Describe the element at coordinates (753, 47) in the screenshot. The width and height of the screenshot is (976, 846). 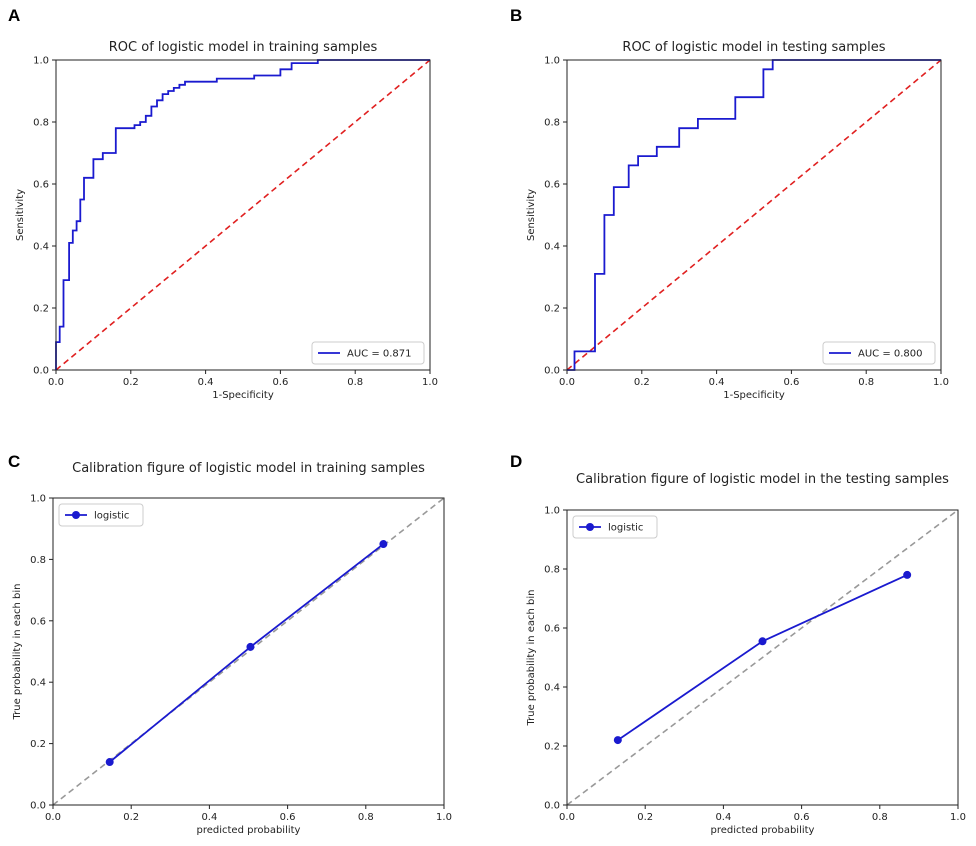
I see `chart-title: ROC of logistic model in testing samples` at that location.